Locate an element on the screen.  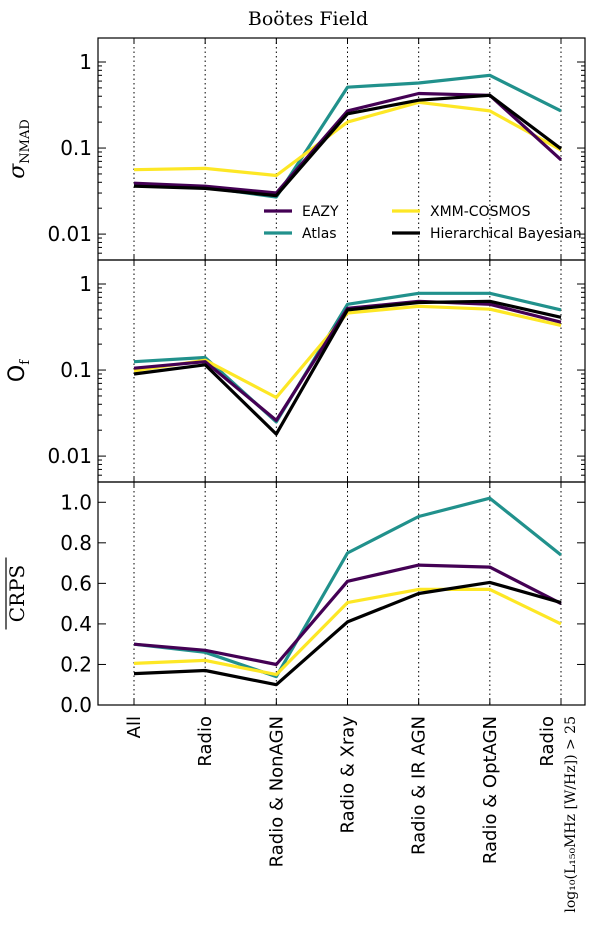
y-axis-label: Of is located at coordinates (19, 370).